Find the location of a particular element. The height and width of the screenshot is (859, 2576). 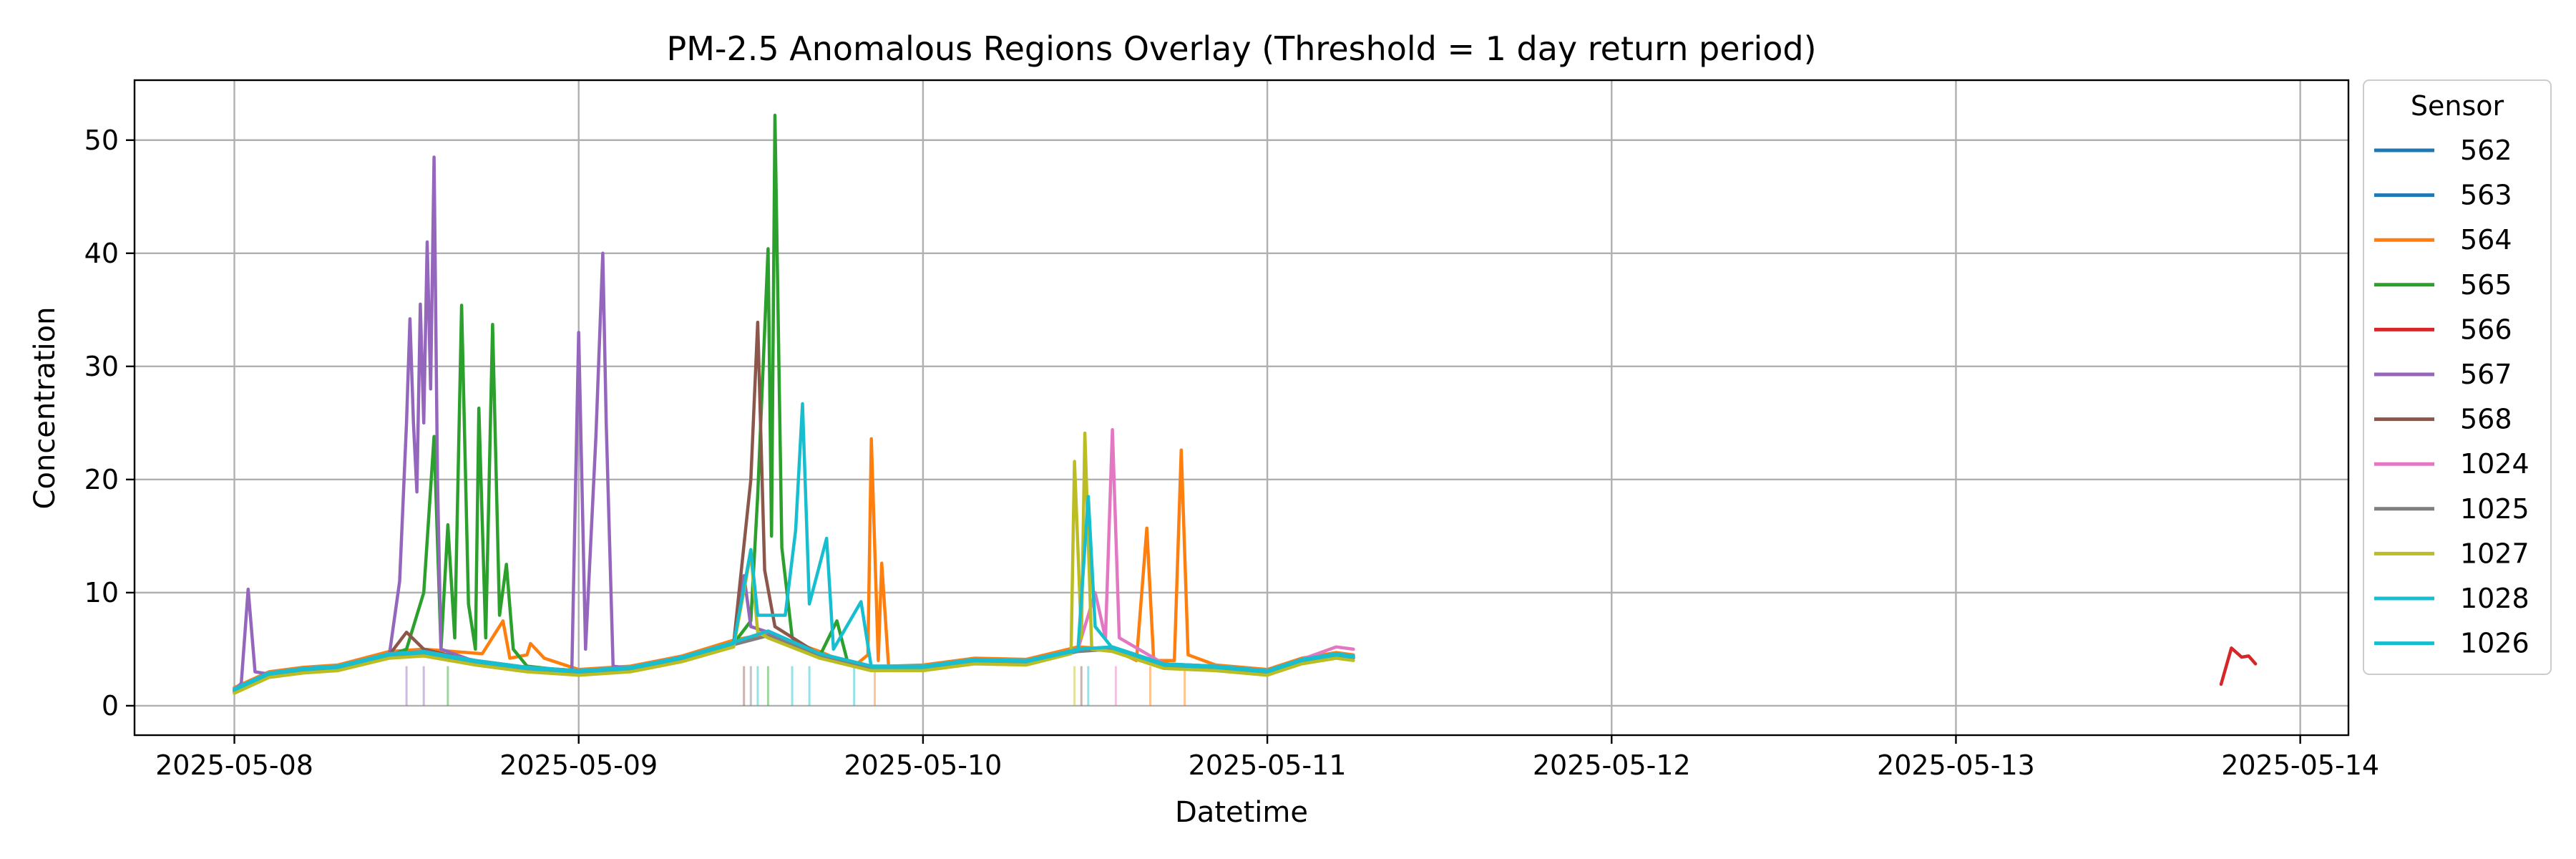

legend-label-564: 564 is located at coordinates (2486, 240).